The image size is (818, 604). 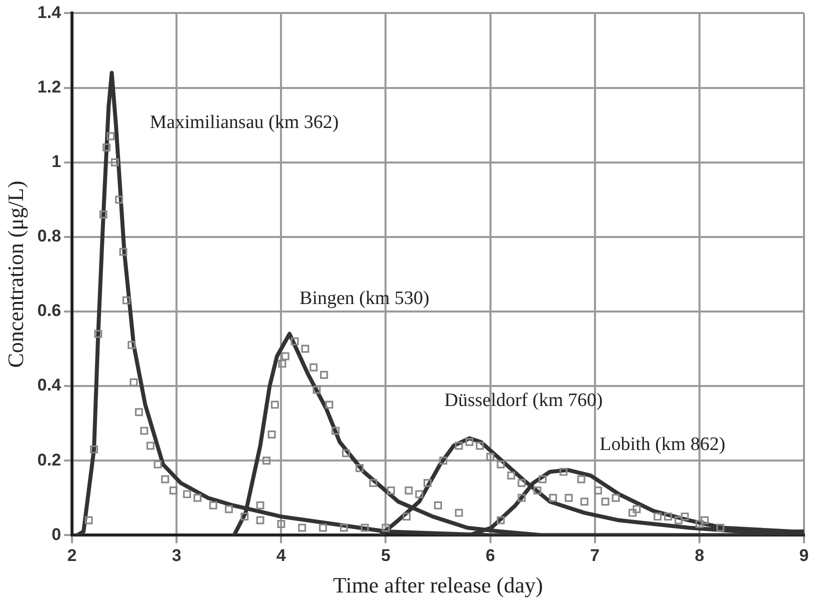 What do you see at coordinates (57, 162) in the screenshot?
I see `y-tick-label: 1` at bounding box center [57, 162].